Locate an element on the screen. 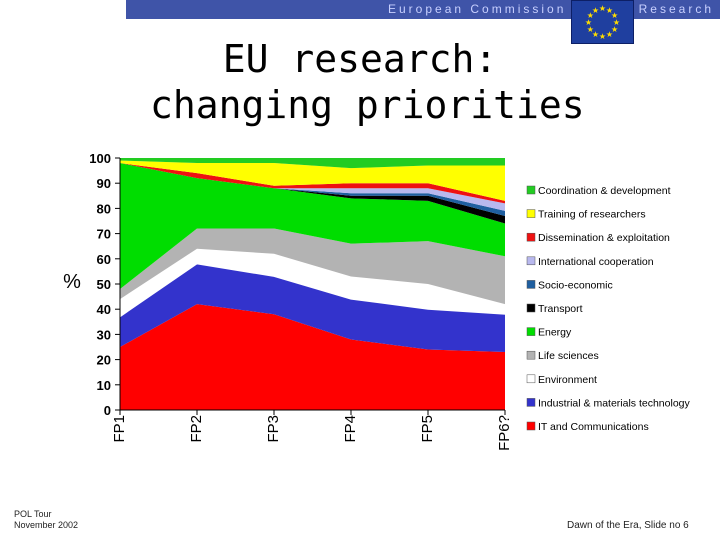  y-tick-label: 60 is located at coordinates (104, 259).